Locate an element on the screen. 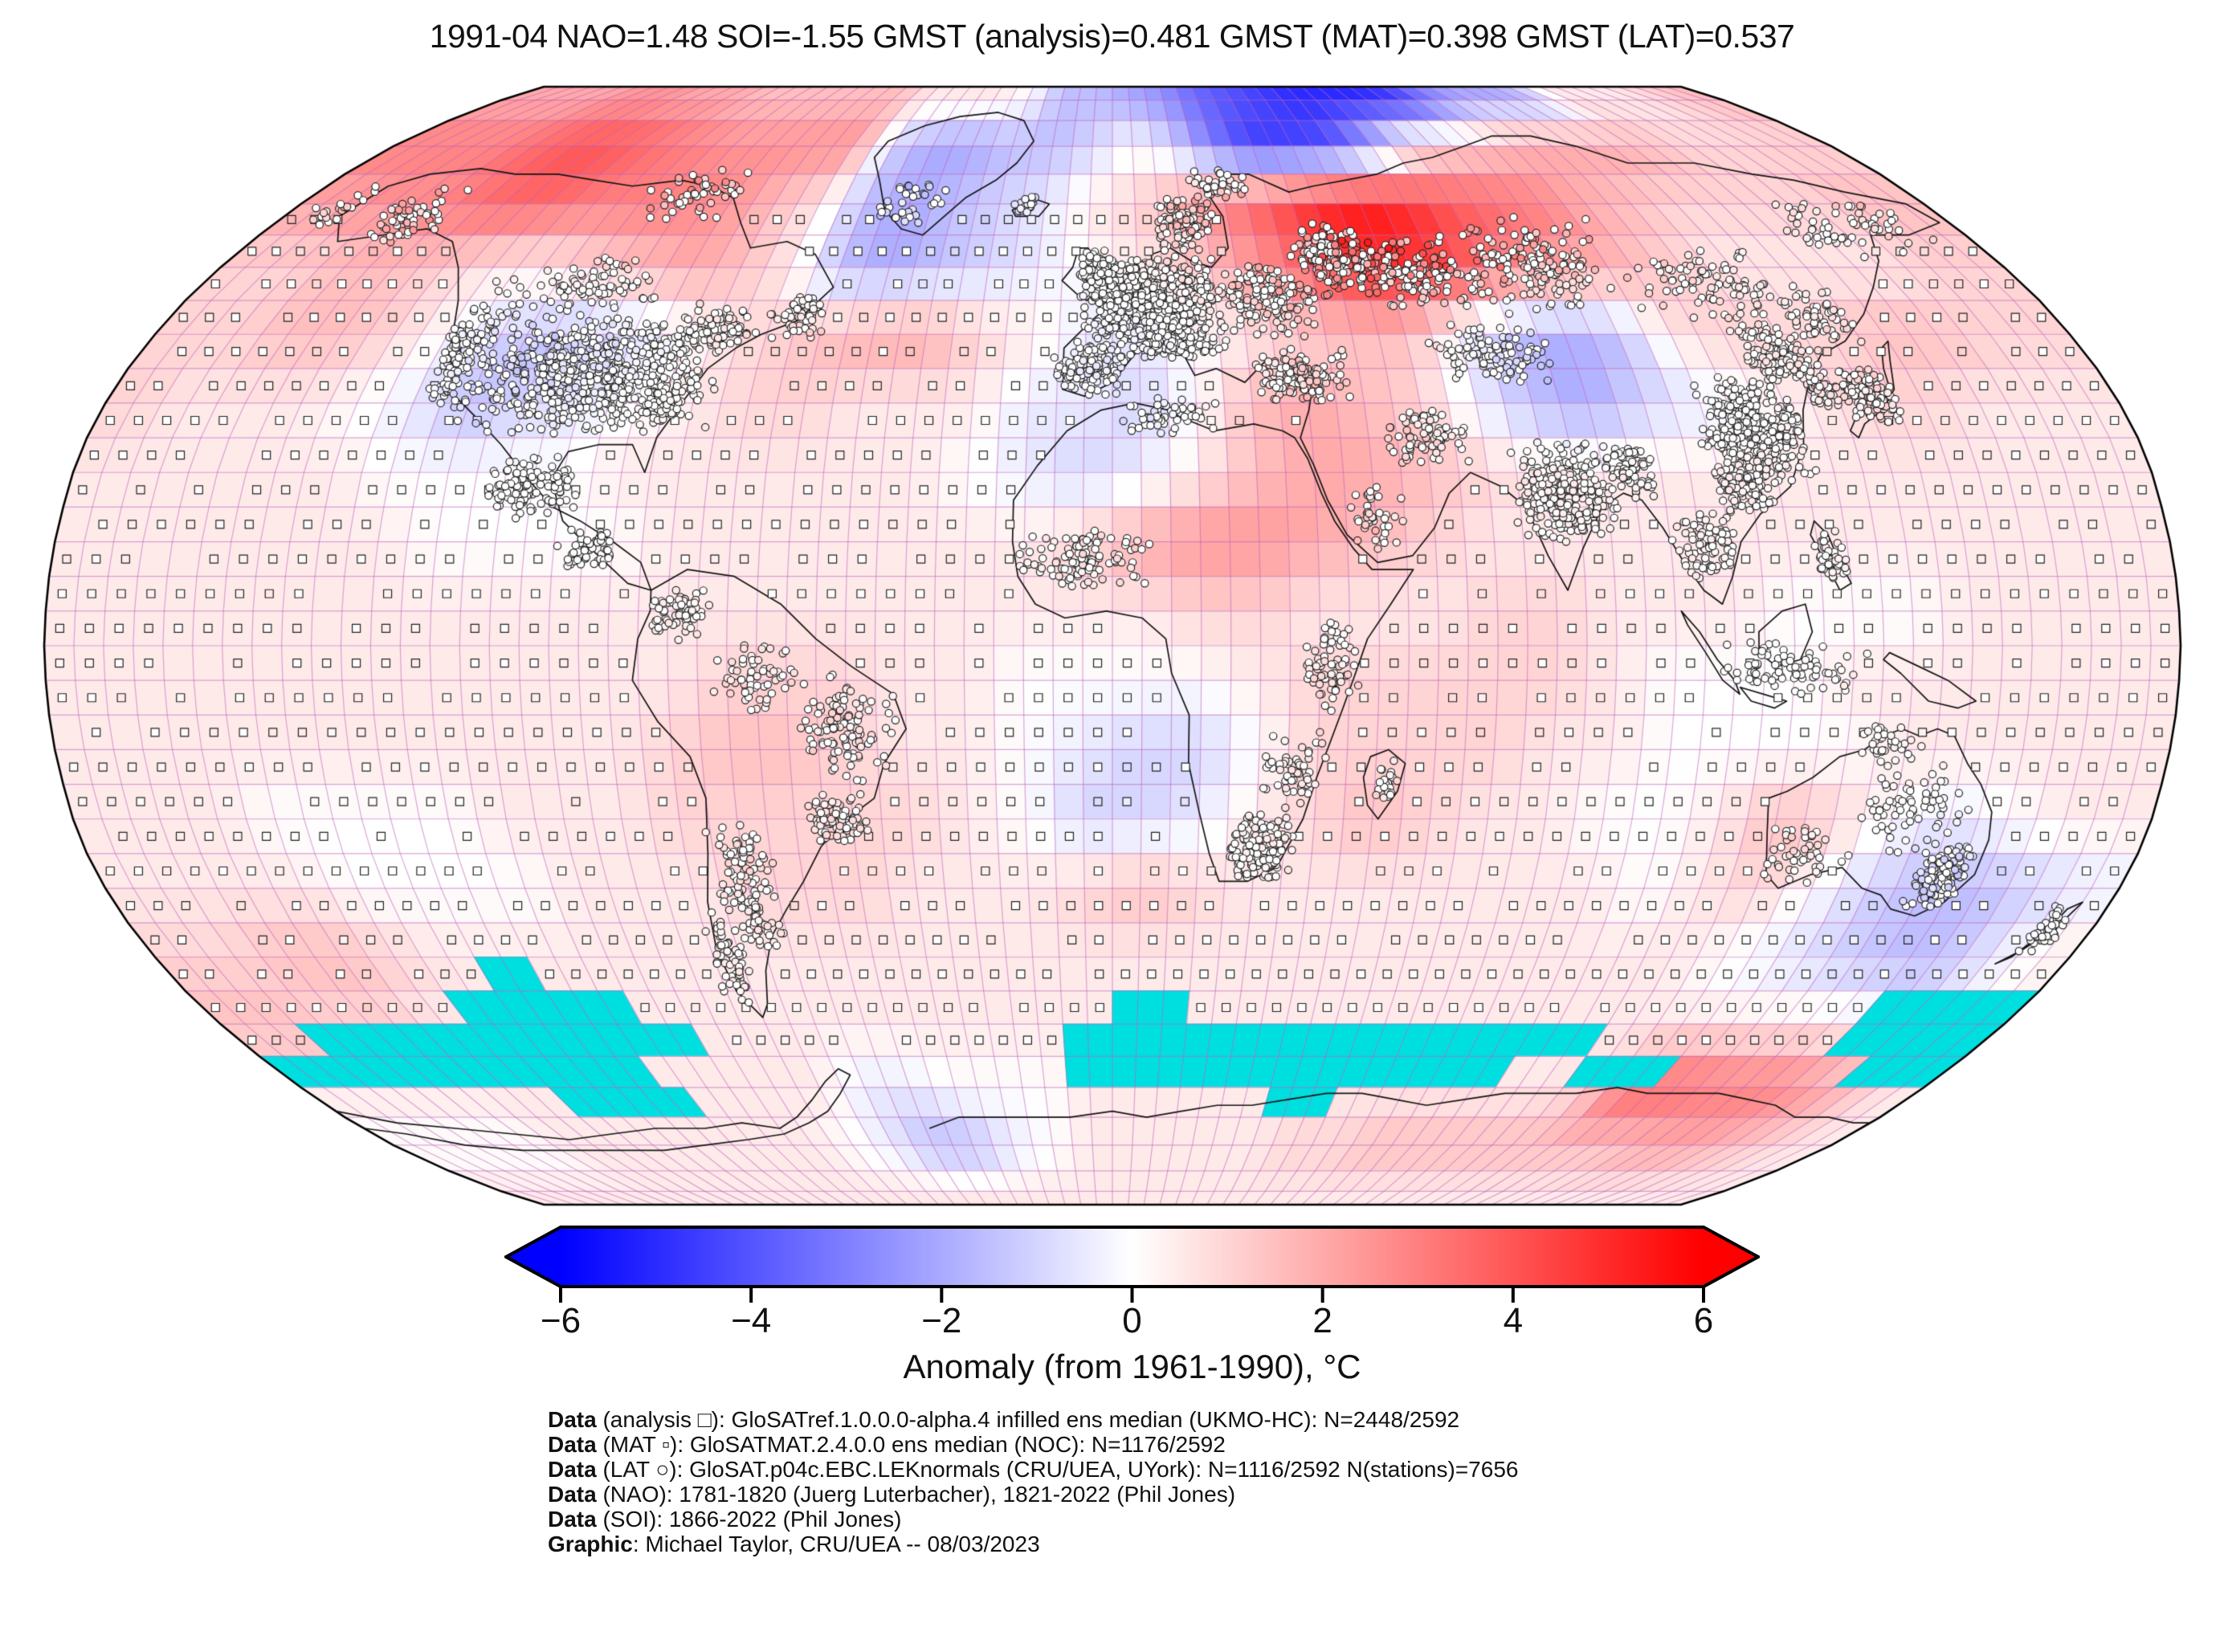  colorbar-tick-labels: −6 −4 −2 0 2 4 6 is located at coordinates (1112, 1321).